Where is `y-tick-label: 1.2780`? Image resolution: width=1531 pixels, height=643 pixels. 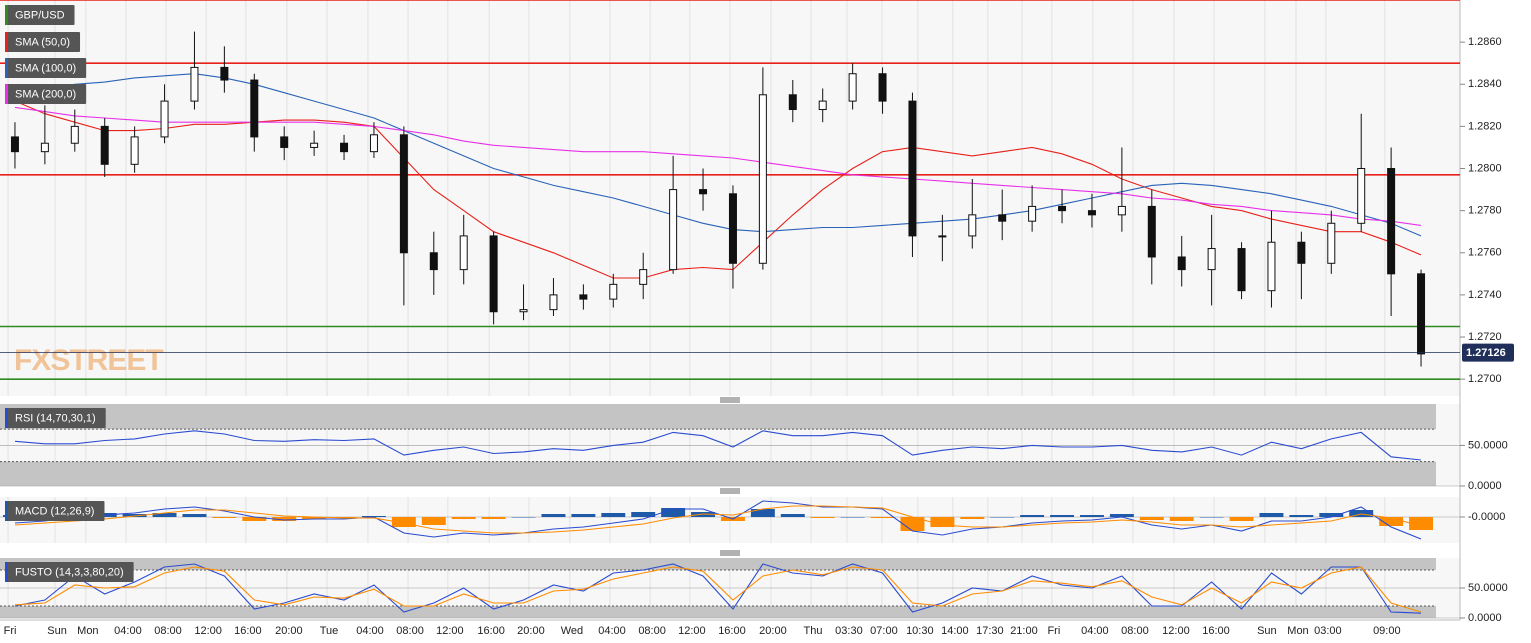
y-tick-label: 1.2780 is located at coordinates (1485, 211).